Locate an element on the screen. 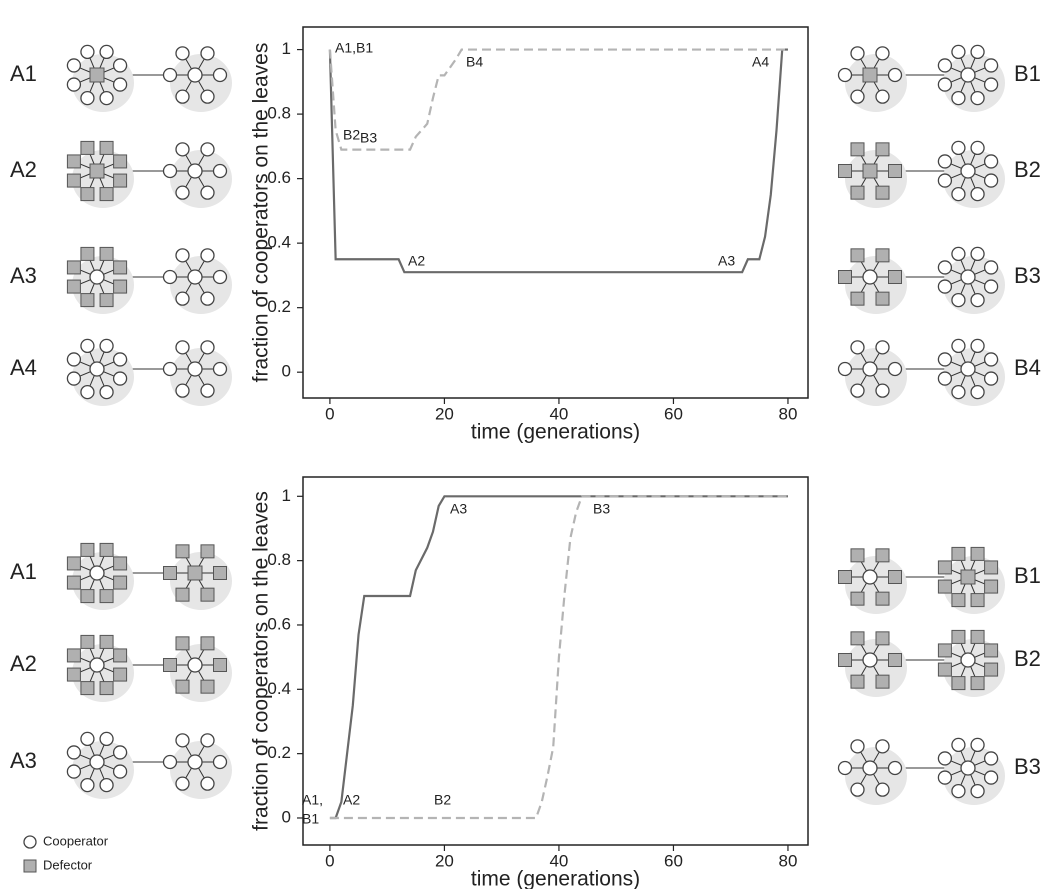 This screenshot has width=1062, height=894. point-annotation: B3 is located at coordinates (368, 138).